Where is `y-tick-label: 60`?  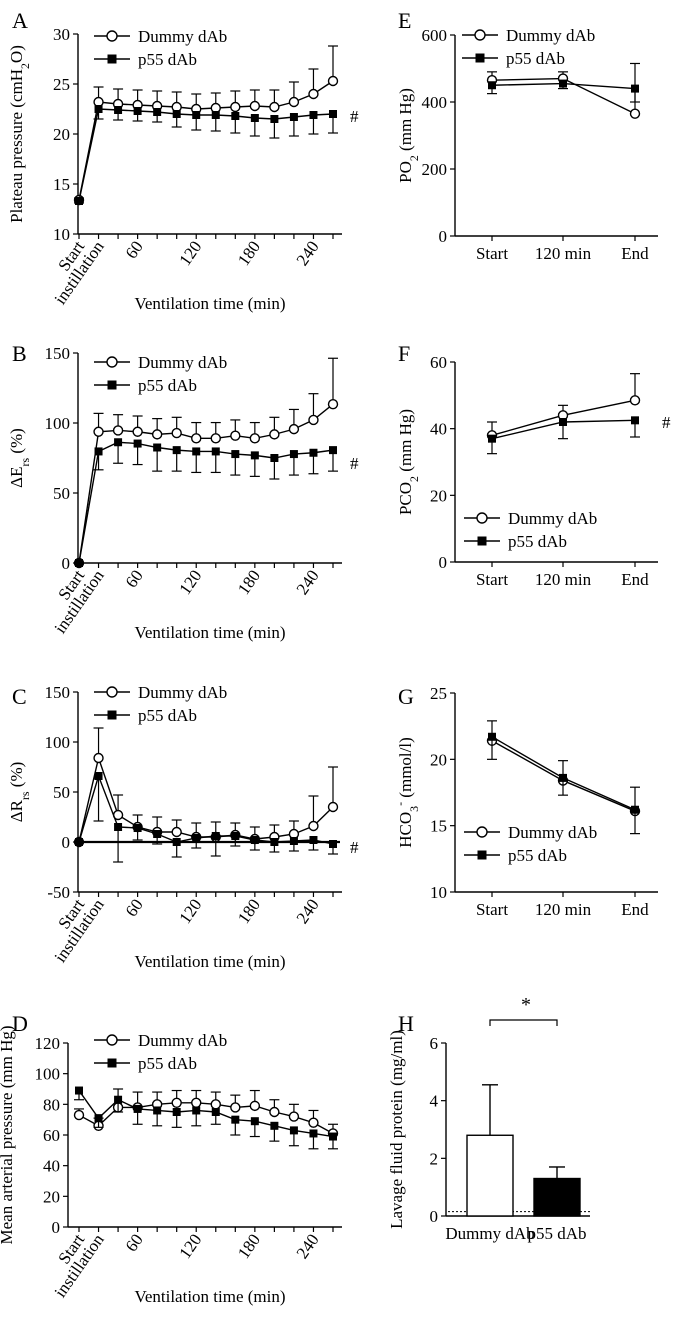 y-tick-label: 60 is located at coordinates (51, 1135).